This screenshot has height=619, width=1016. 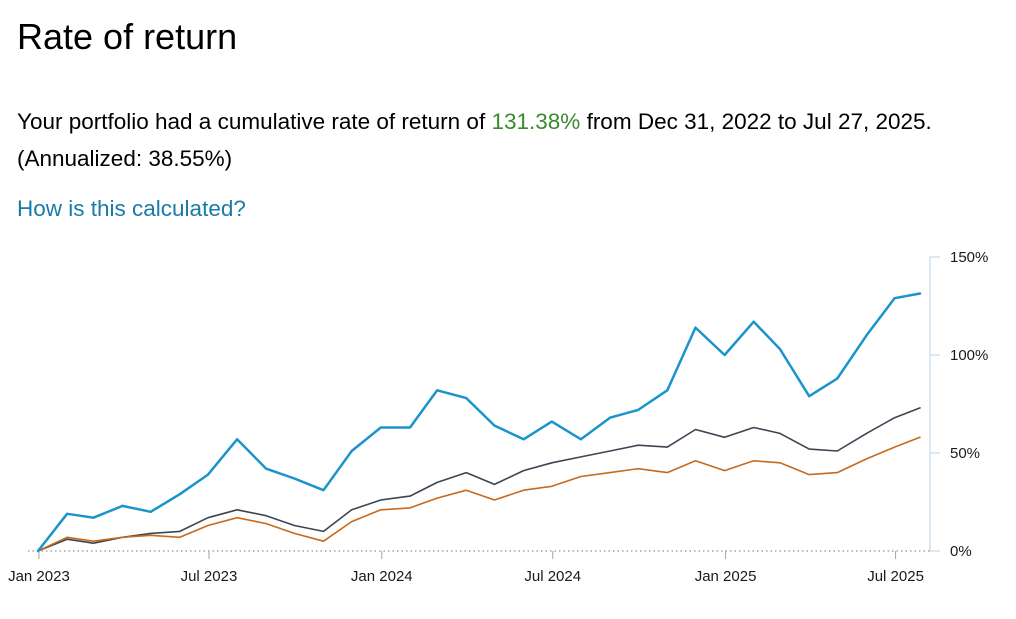 What do you see at coordinates (958, 404) in the screenshot?
I see `y-axis: 0% 50% 100% 150%` at bounding box center [958, 404].